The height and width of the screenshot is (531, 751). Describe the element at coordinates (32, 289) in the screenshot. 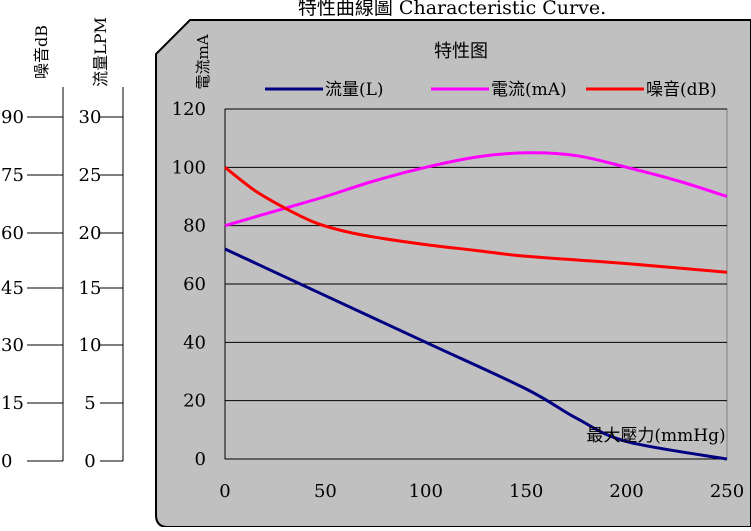

I see `noise-ticks: 90 75 60 45 30 15 0` at that location.